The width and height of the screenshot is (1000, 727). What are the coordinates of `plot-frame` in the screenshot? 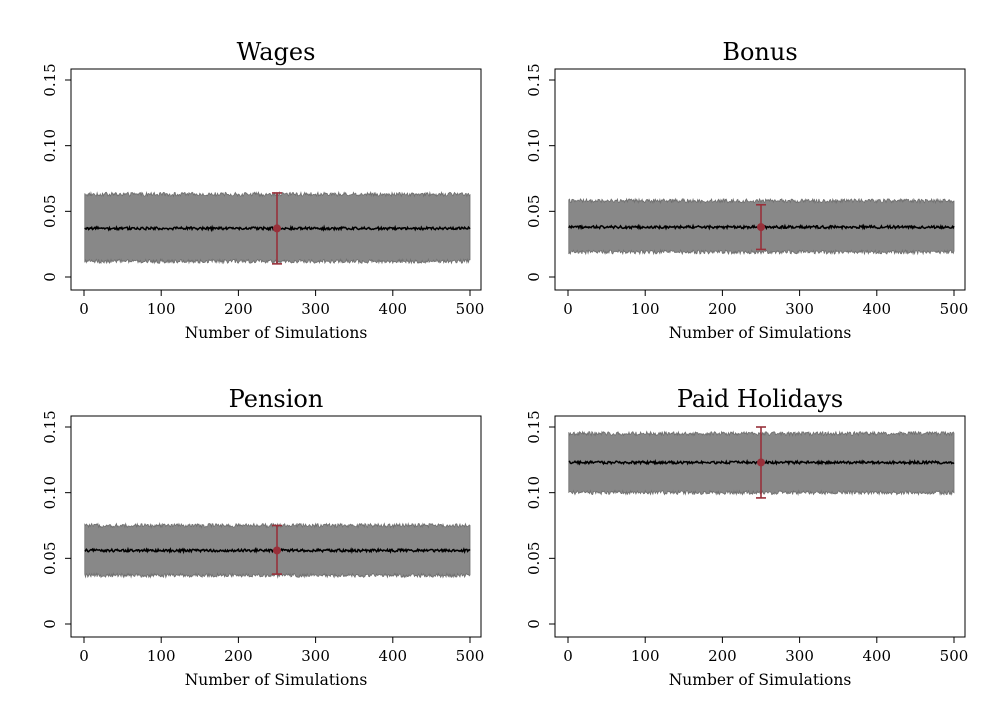 It's located at (760, 179).